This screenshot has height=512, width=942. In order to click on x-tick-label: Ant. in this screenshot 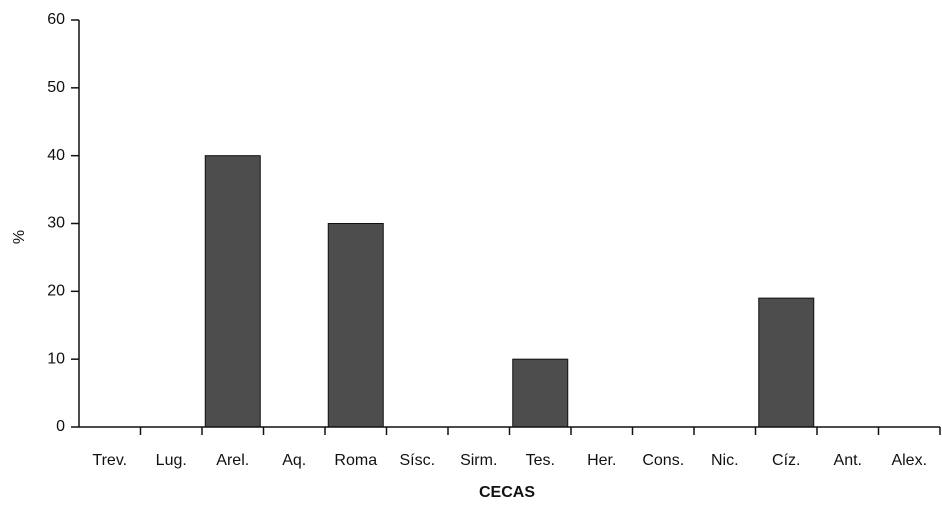, I will do `click(848, 460)`.